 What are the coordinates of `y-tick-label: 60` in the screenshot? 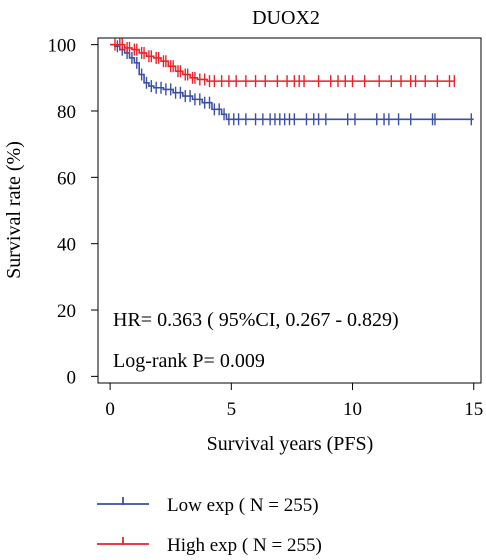 It's located at (66, 178).